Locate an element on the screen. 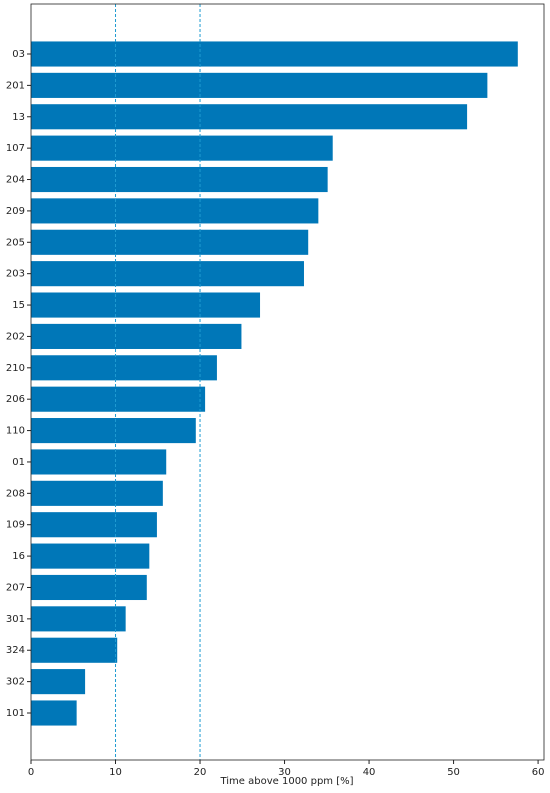 The height and width of the screenshot is (793, 550). y-tick-label: 324 is located at coordinates (15, 650).